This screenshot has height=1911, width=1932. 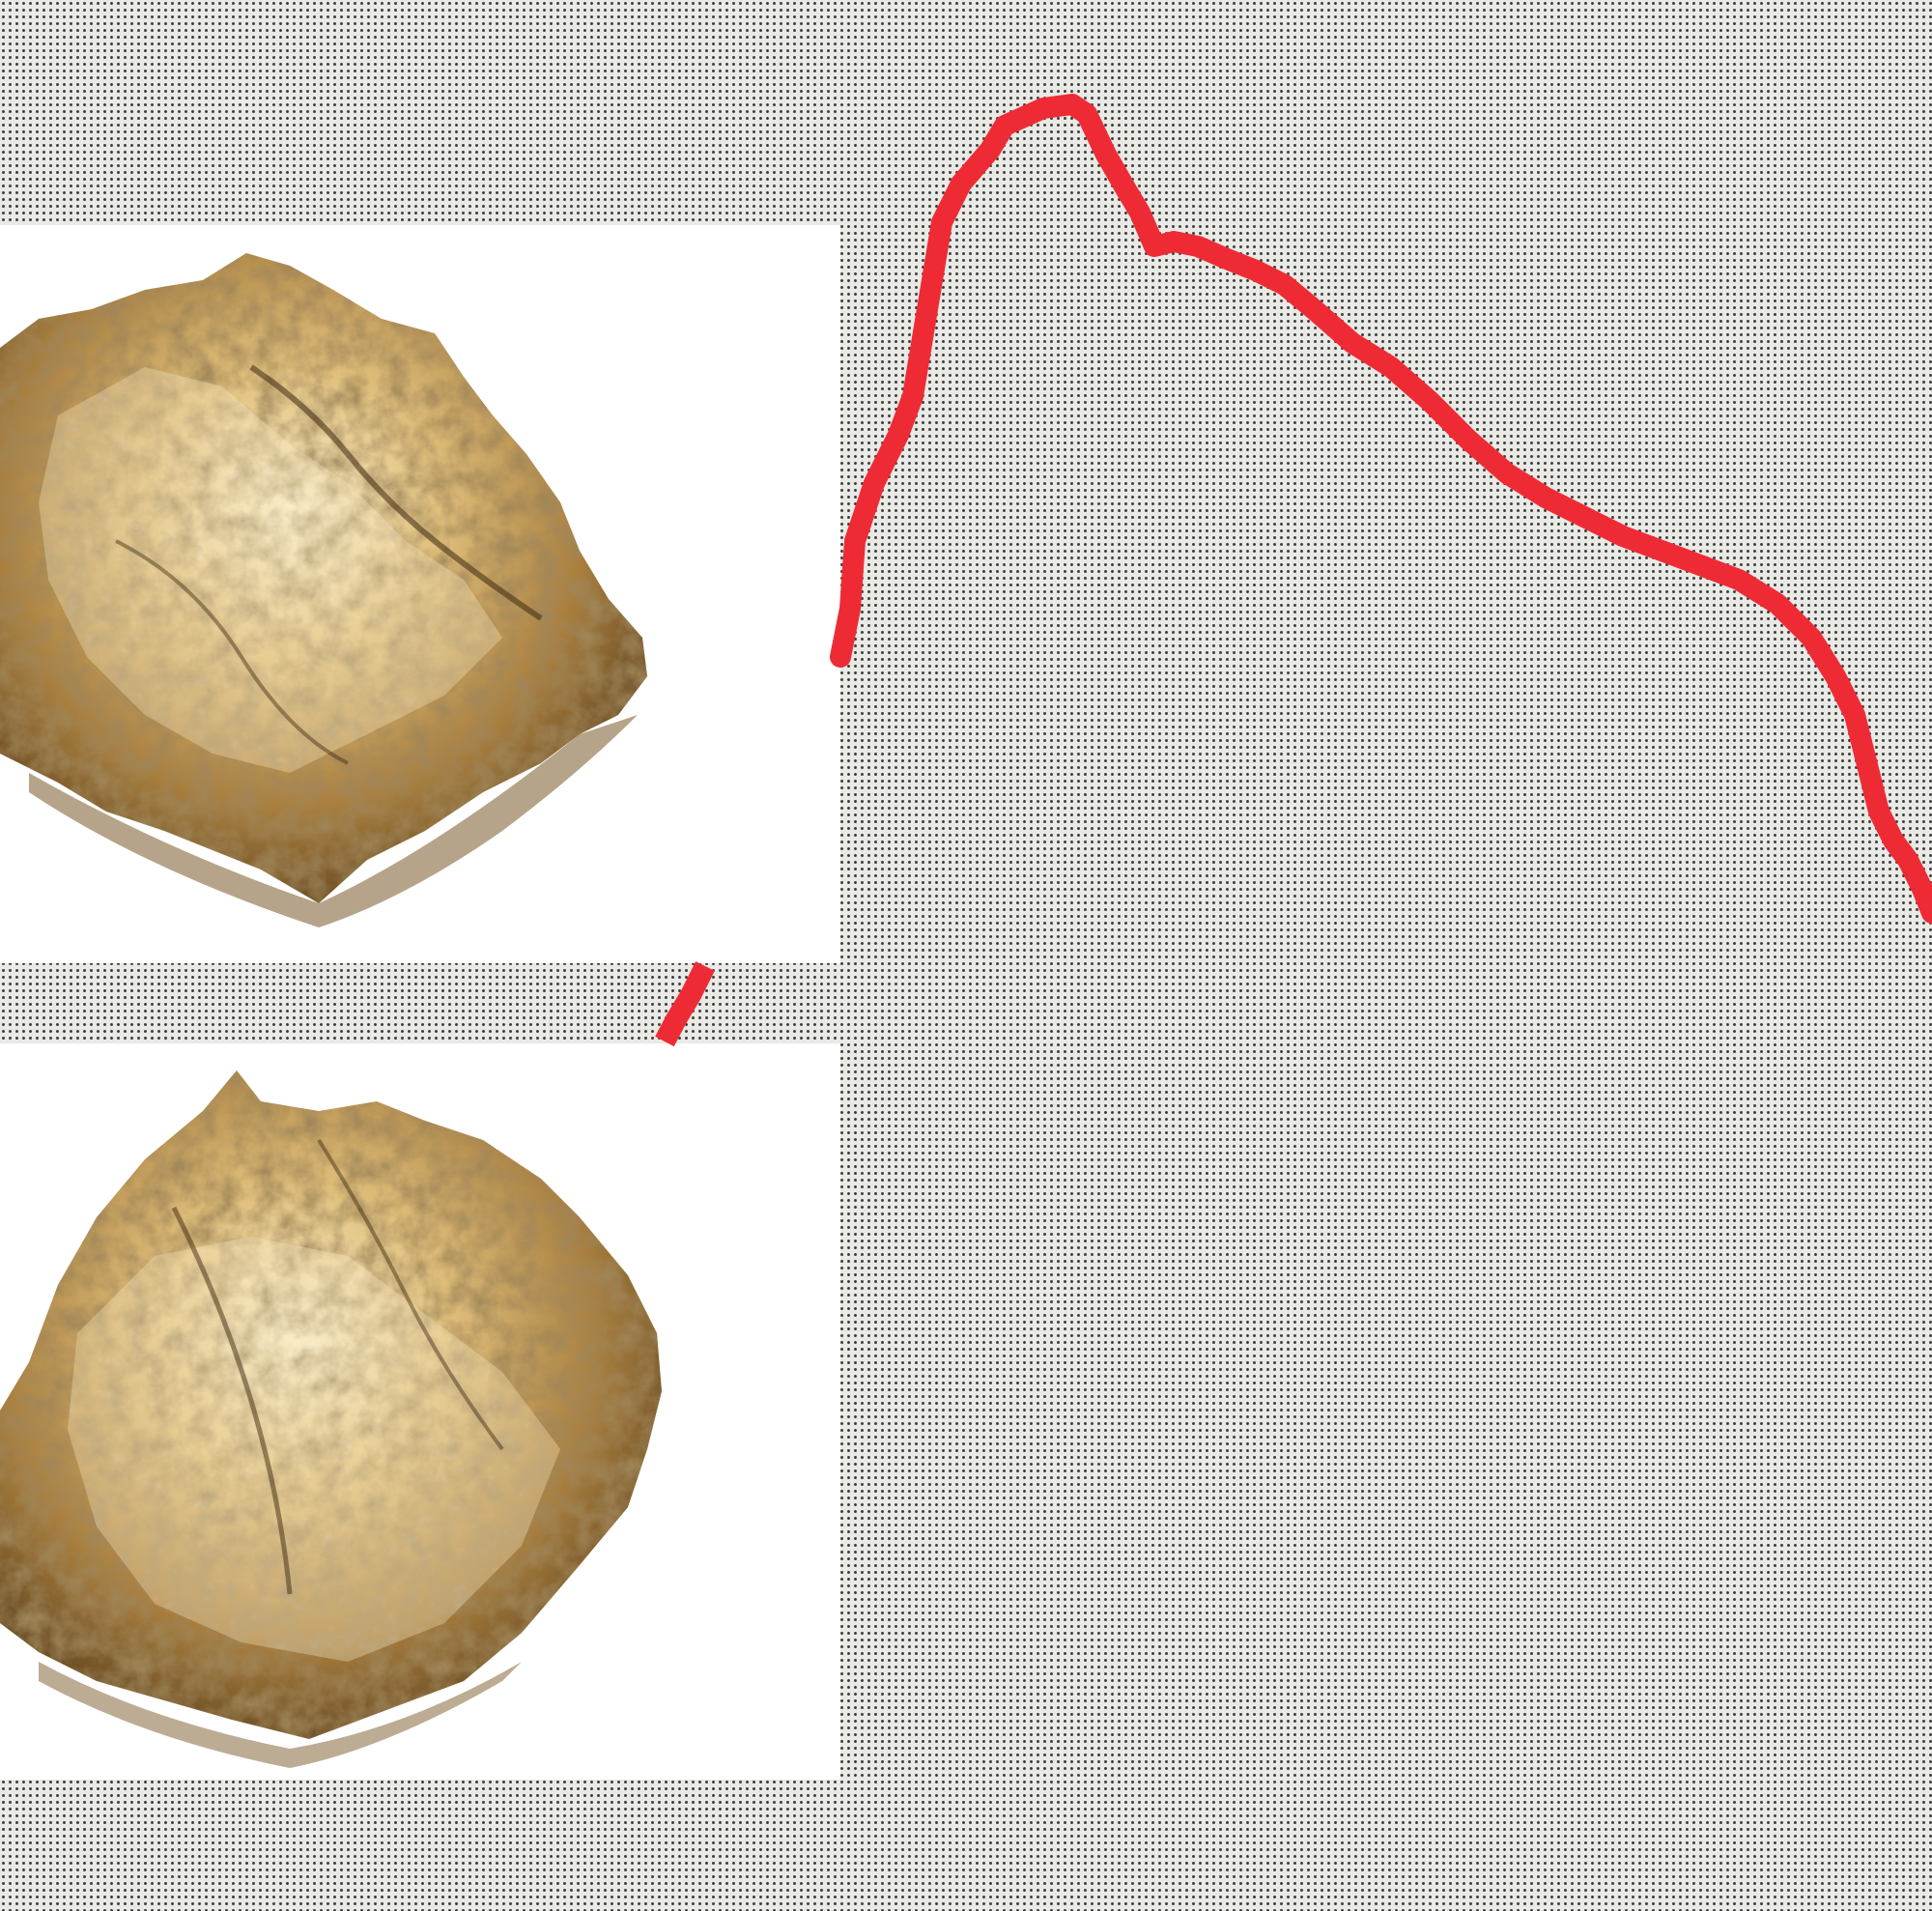 What do you see at coordinates (685, 1004) in the screenshot?
I see `red-line-segment-between-panels` at bounding box center [685, 1004].